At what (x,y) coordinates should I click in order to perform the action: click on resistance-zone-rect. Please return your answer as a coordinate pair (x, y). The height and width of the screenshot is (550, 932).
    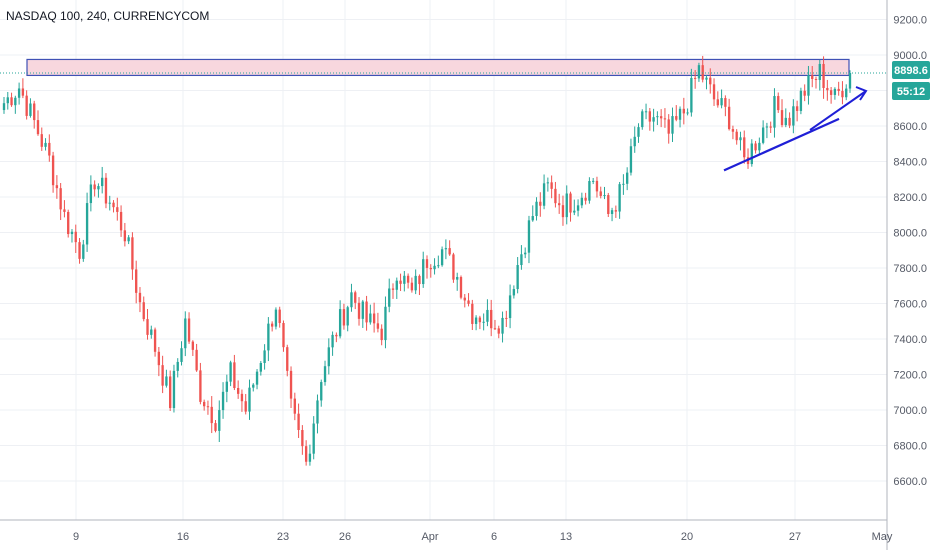
    Looking at the image, I should click on (438, 67).